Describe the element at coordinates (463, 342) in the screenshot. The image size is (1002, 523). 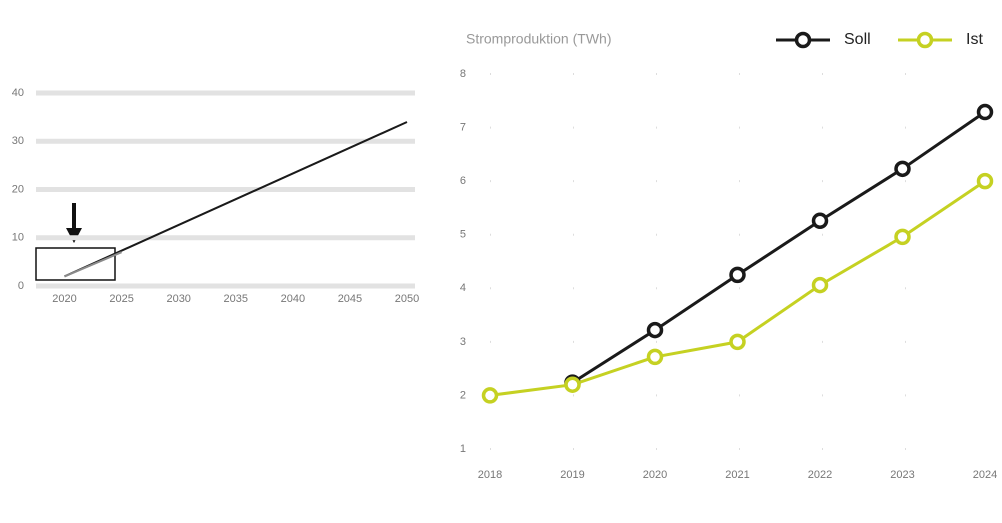
I see `y-tick-label: 3` at that location.